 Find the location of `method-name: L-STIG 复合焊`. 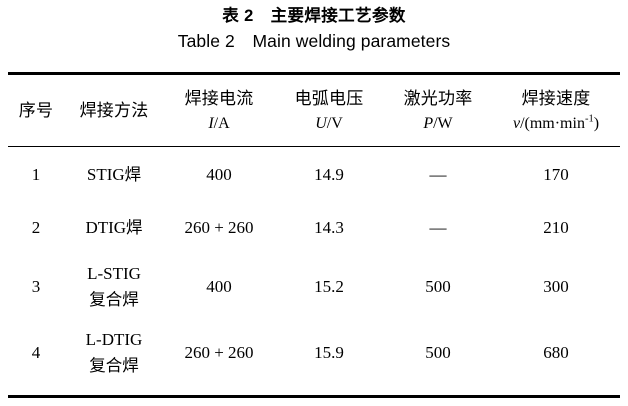

method-name: L-STIG 复合焊 is located at coordinates (114, 287).